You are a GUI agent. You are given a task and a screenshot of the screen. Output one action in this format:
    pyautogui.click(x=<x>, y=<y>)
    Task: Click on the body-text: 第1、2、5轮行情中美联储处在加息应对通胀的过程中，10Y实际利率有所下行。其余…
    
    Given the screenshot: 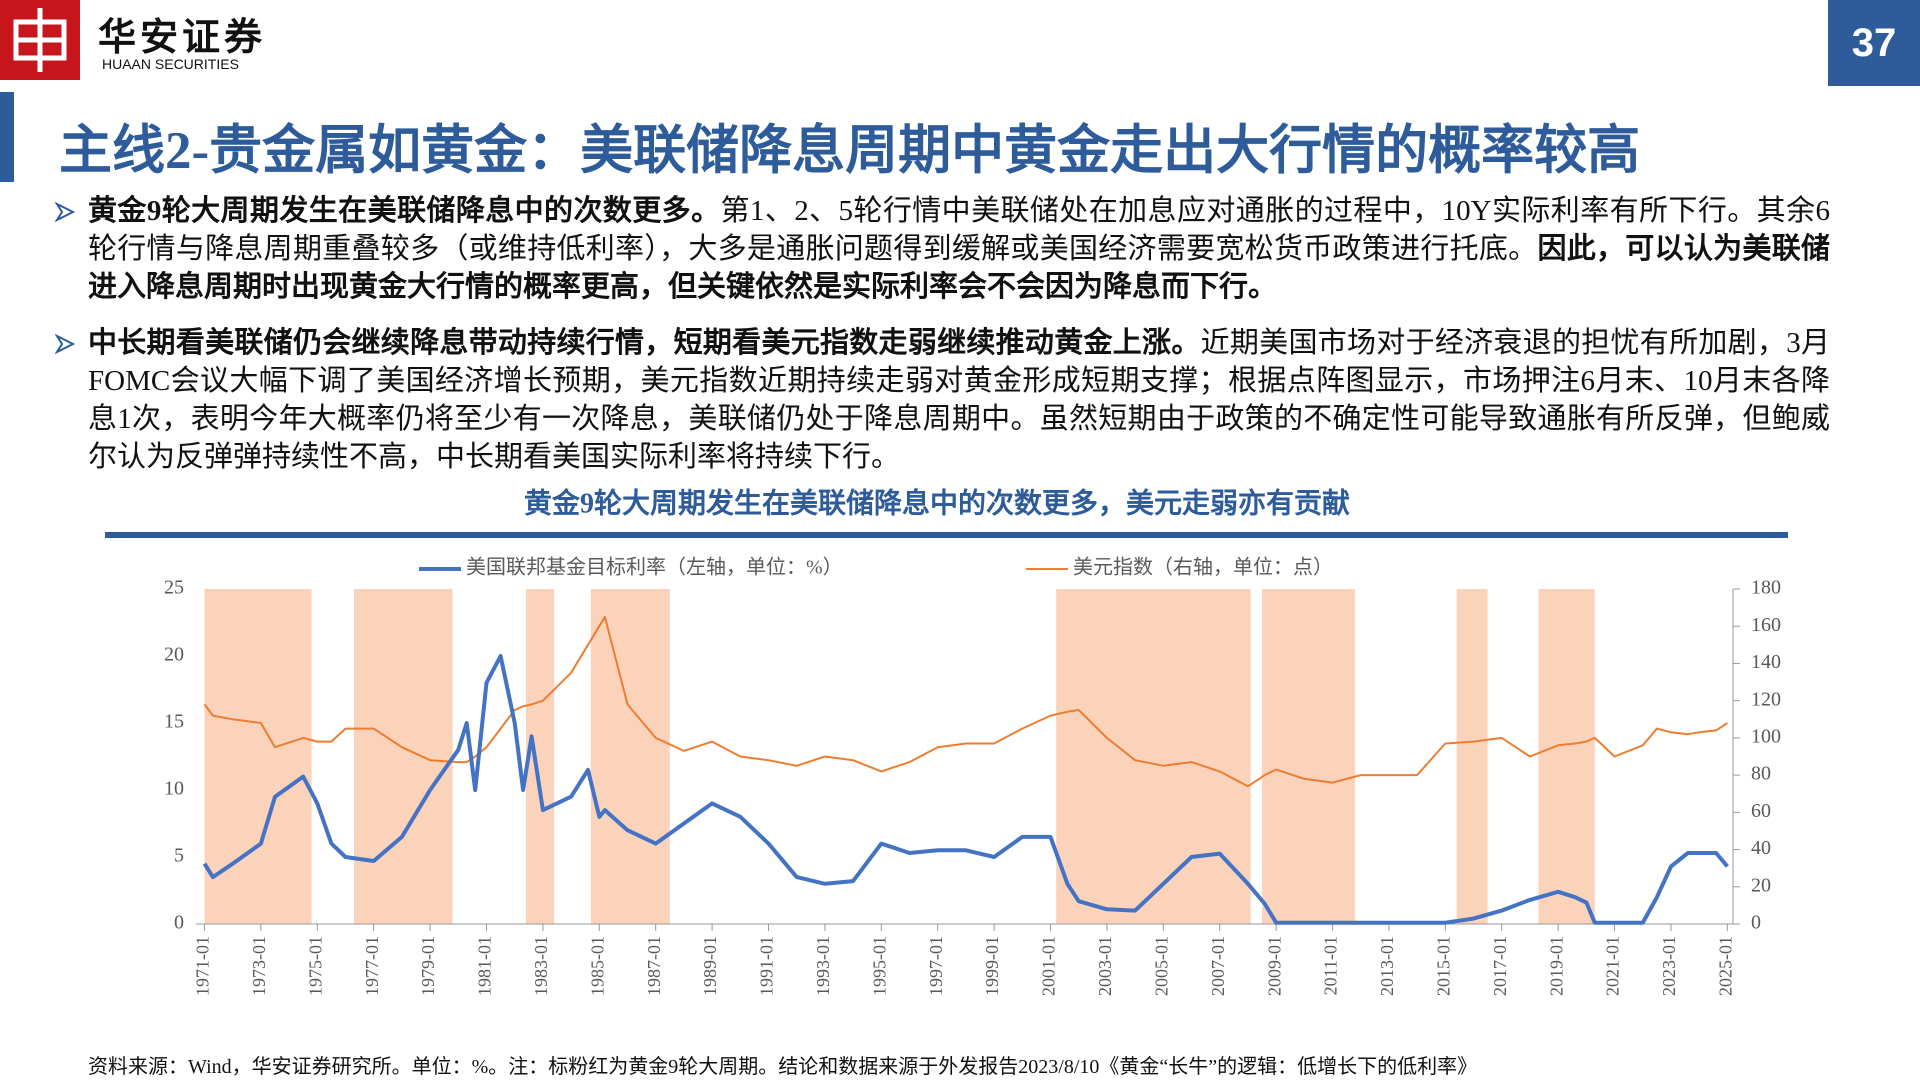 What is the action you would take?
    pyautogui.click(x=959, y=230)
    